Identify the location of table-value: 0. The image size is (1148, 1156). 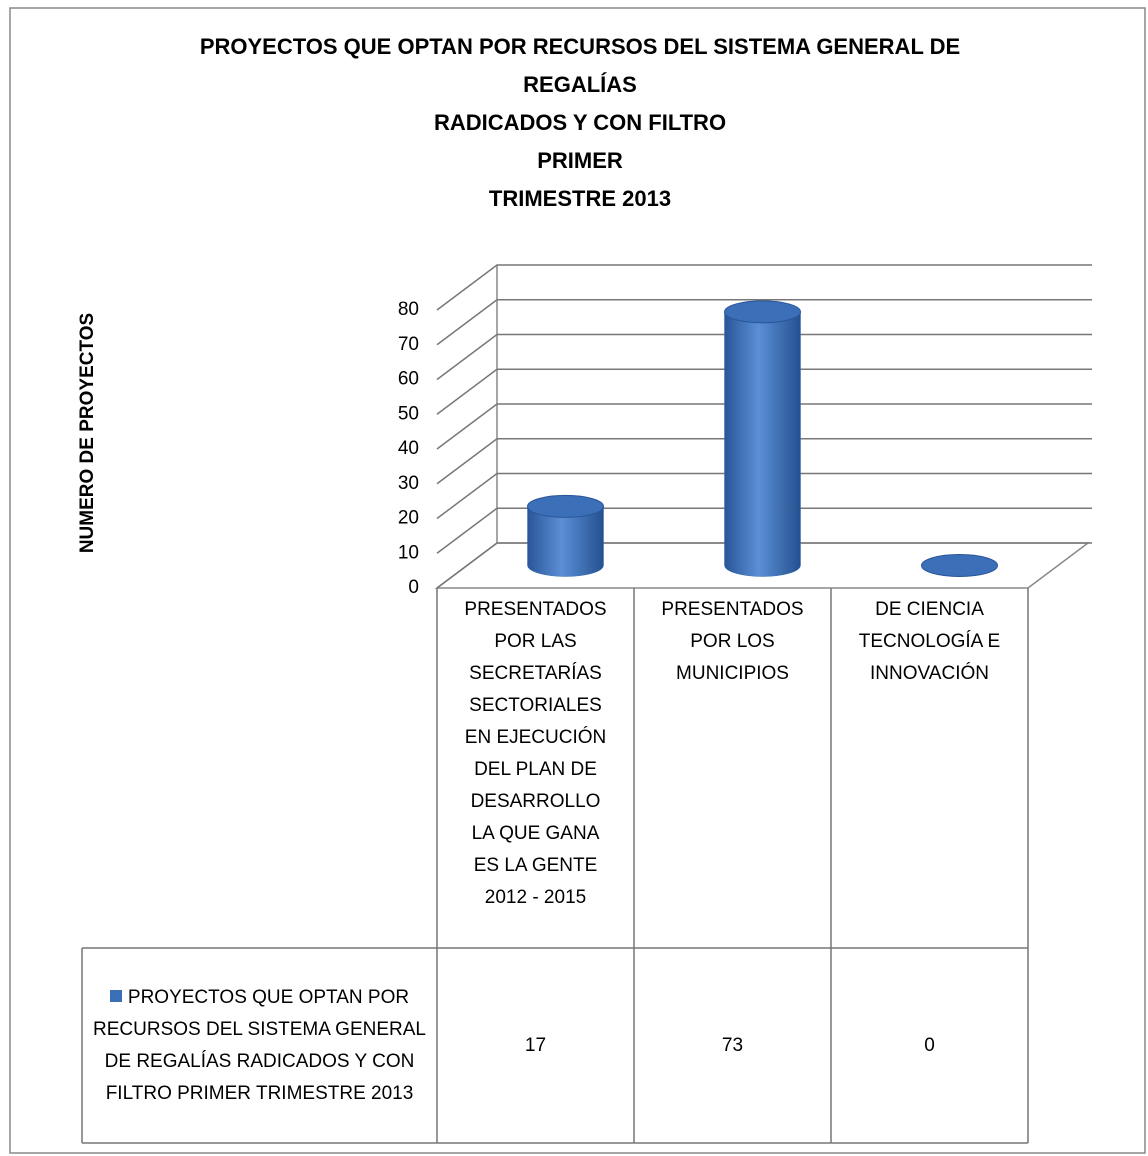
(929, 1045).